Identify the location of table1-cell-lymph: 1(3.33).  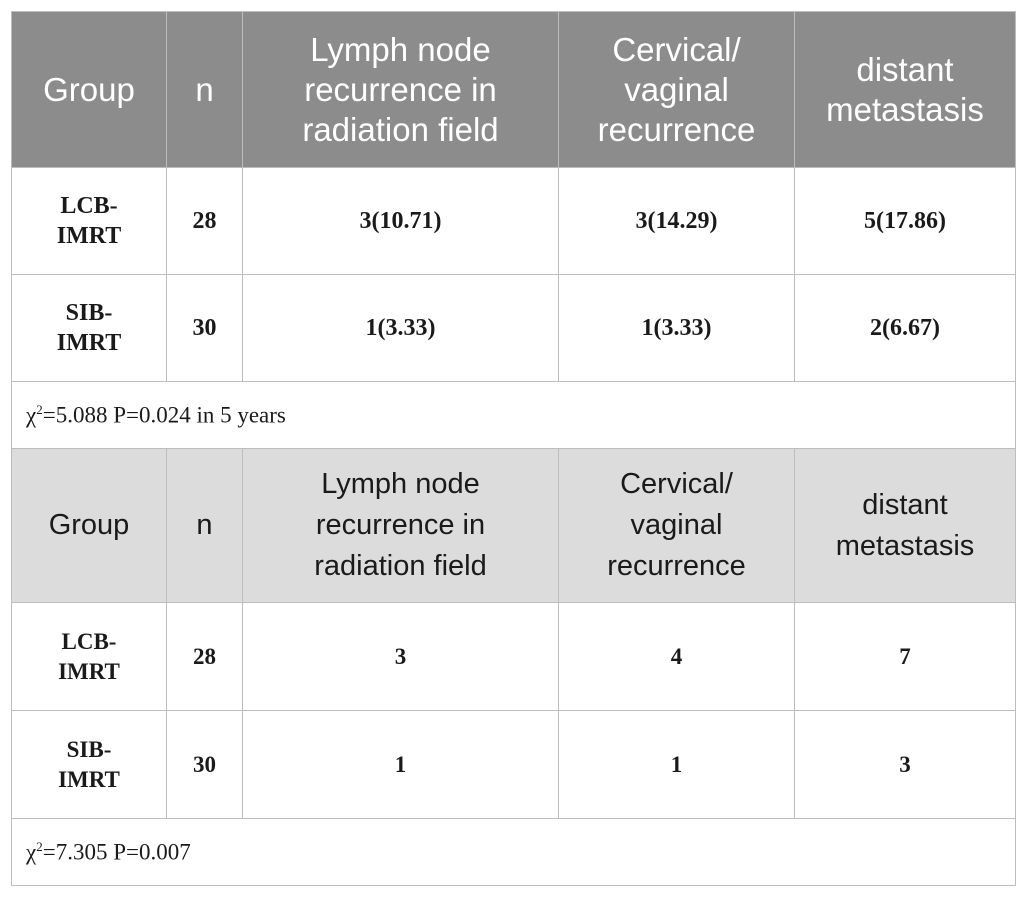
(400, 328).